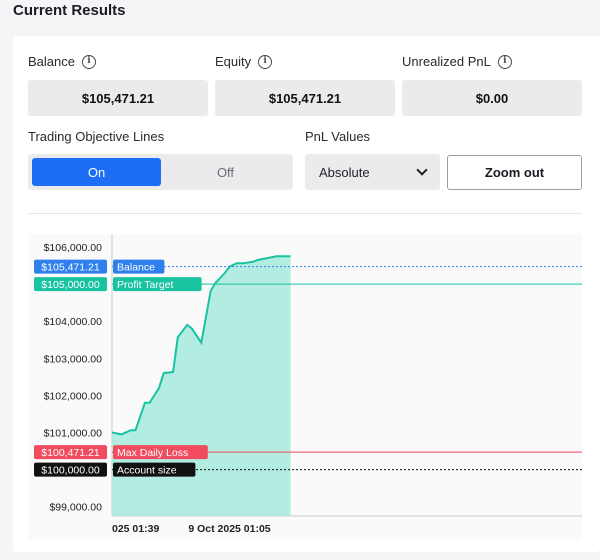  I want to click on equity-line, so click(201, 345).